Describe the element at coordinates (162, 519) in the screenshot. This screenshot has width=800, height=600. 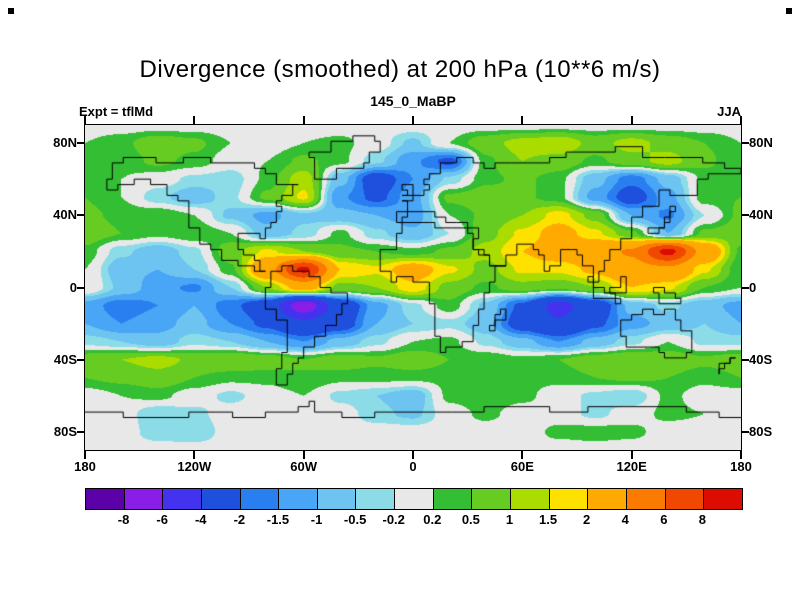
I see `colorbar-tick-label: -6` at that location.